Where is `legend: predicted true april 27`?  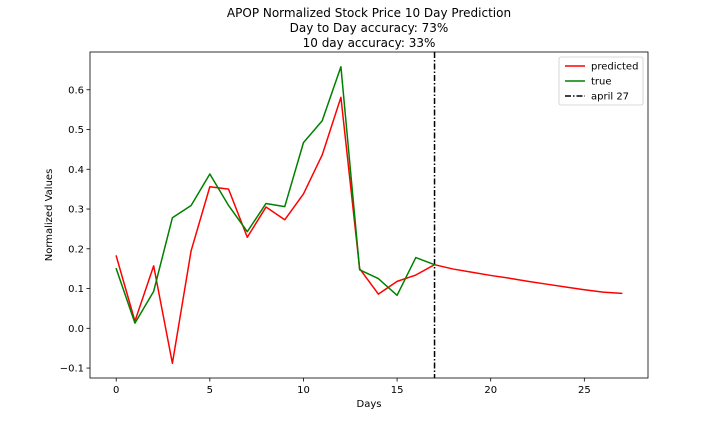 legend: predicted true april 27 is located at coordinates (601, 81).